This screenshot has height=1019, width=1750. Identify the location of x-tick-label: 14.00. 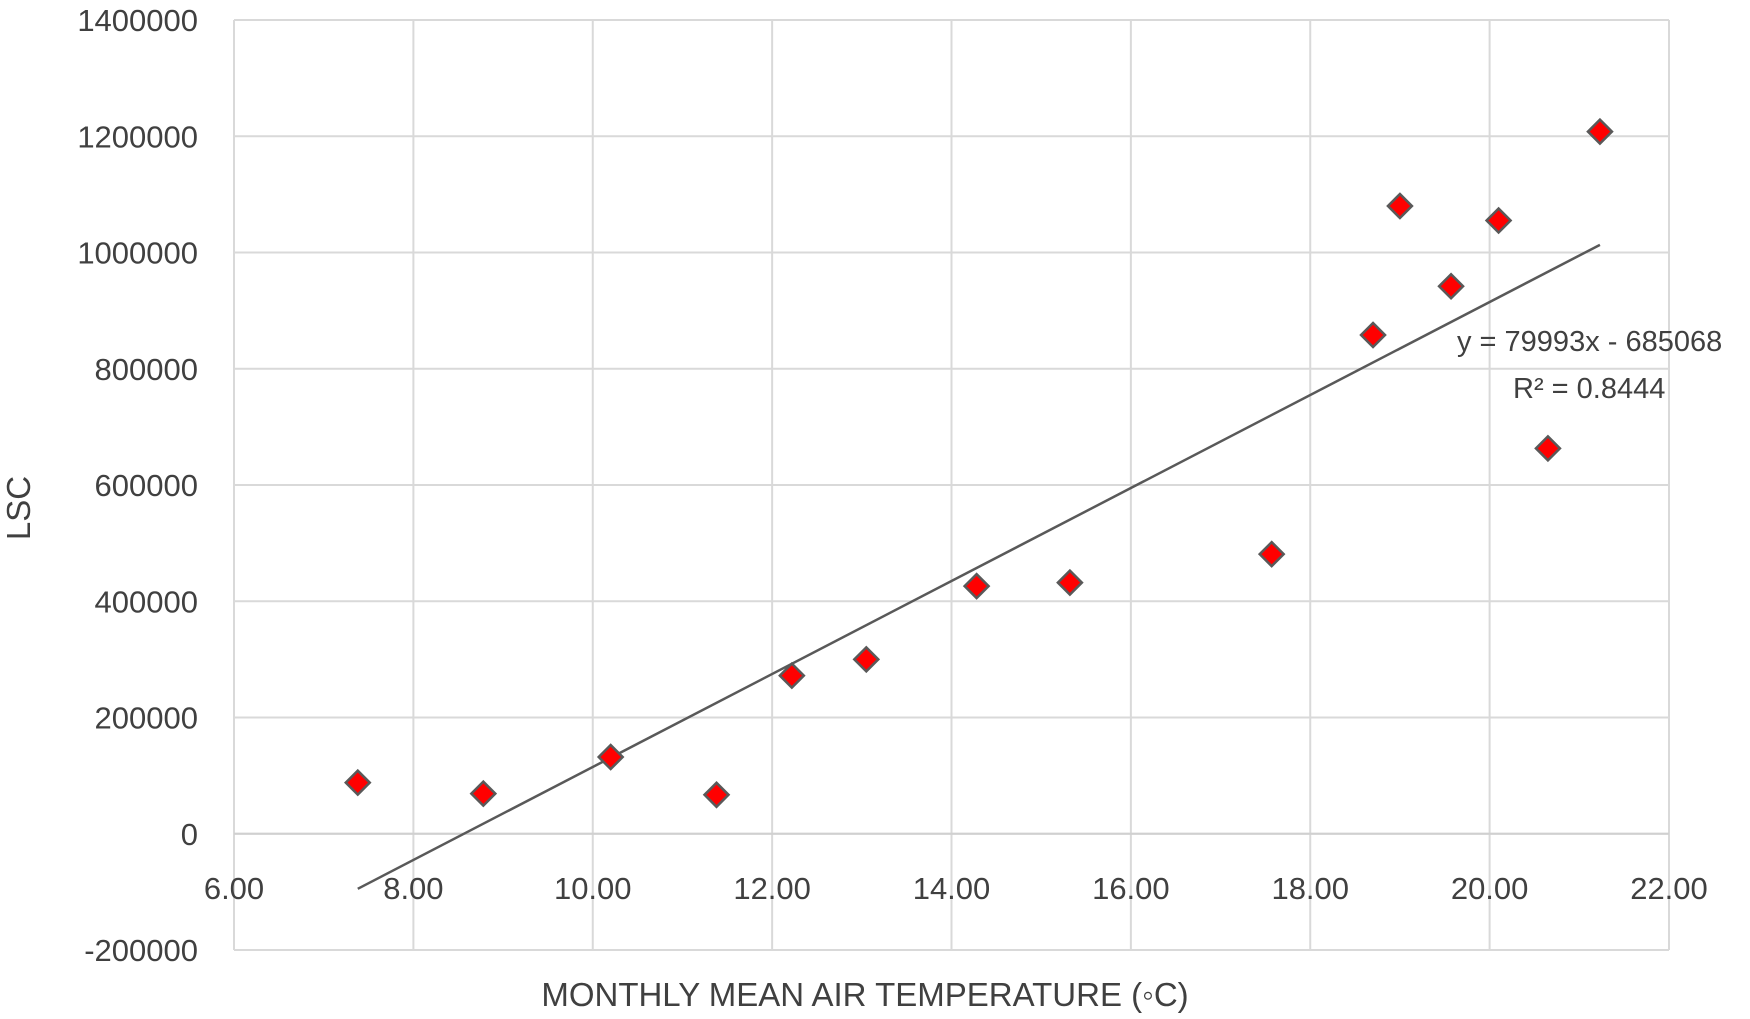
(952, 888).